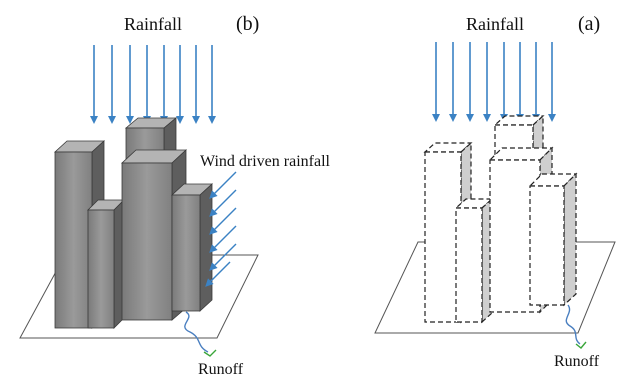 The width and height of the screenshot is (619, 379). I want to click on runoff-flow-b, so click(196, 332).